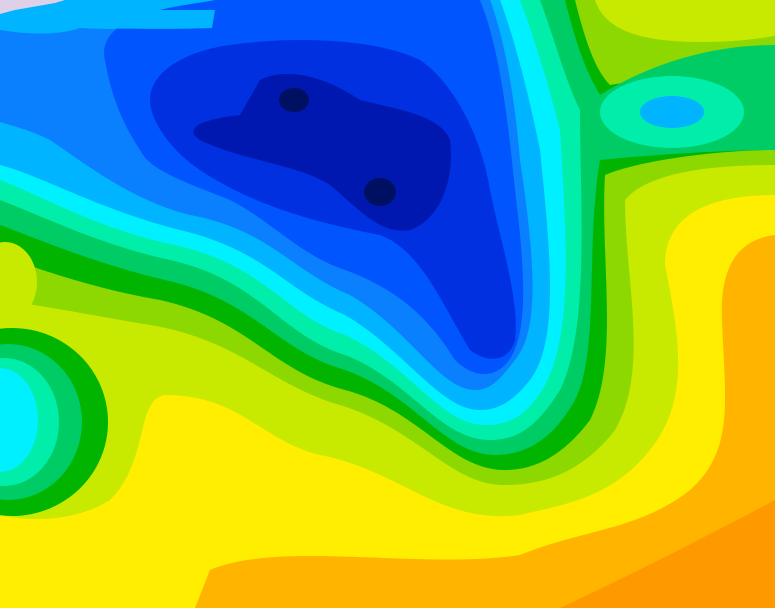 Image resolution: width=775 pixels, height=608 pixels. What do you see at coordinates (18, 282) in the screenshot?
I see `left-high-blob` at bounding box center [18, 282].